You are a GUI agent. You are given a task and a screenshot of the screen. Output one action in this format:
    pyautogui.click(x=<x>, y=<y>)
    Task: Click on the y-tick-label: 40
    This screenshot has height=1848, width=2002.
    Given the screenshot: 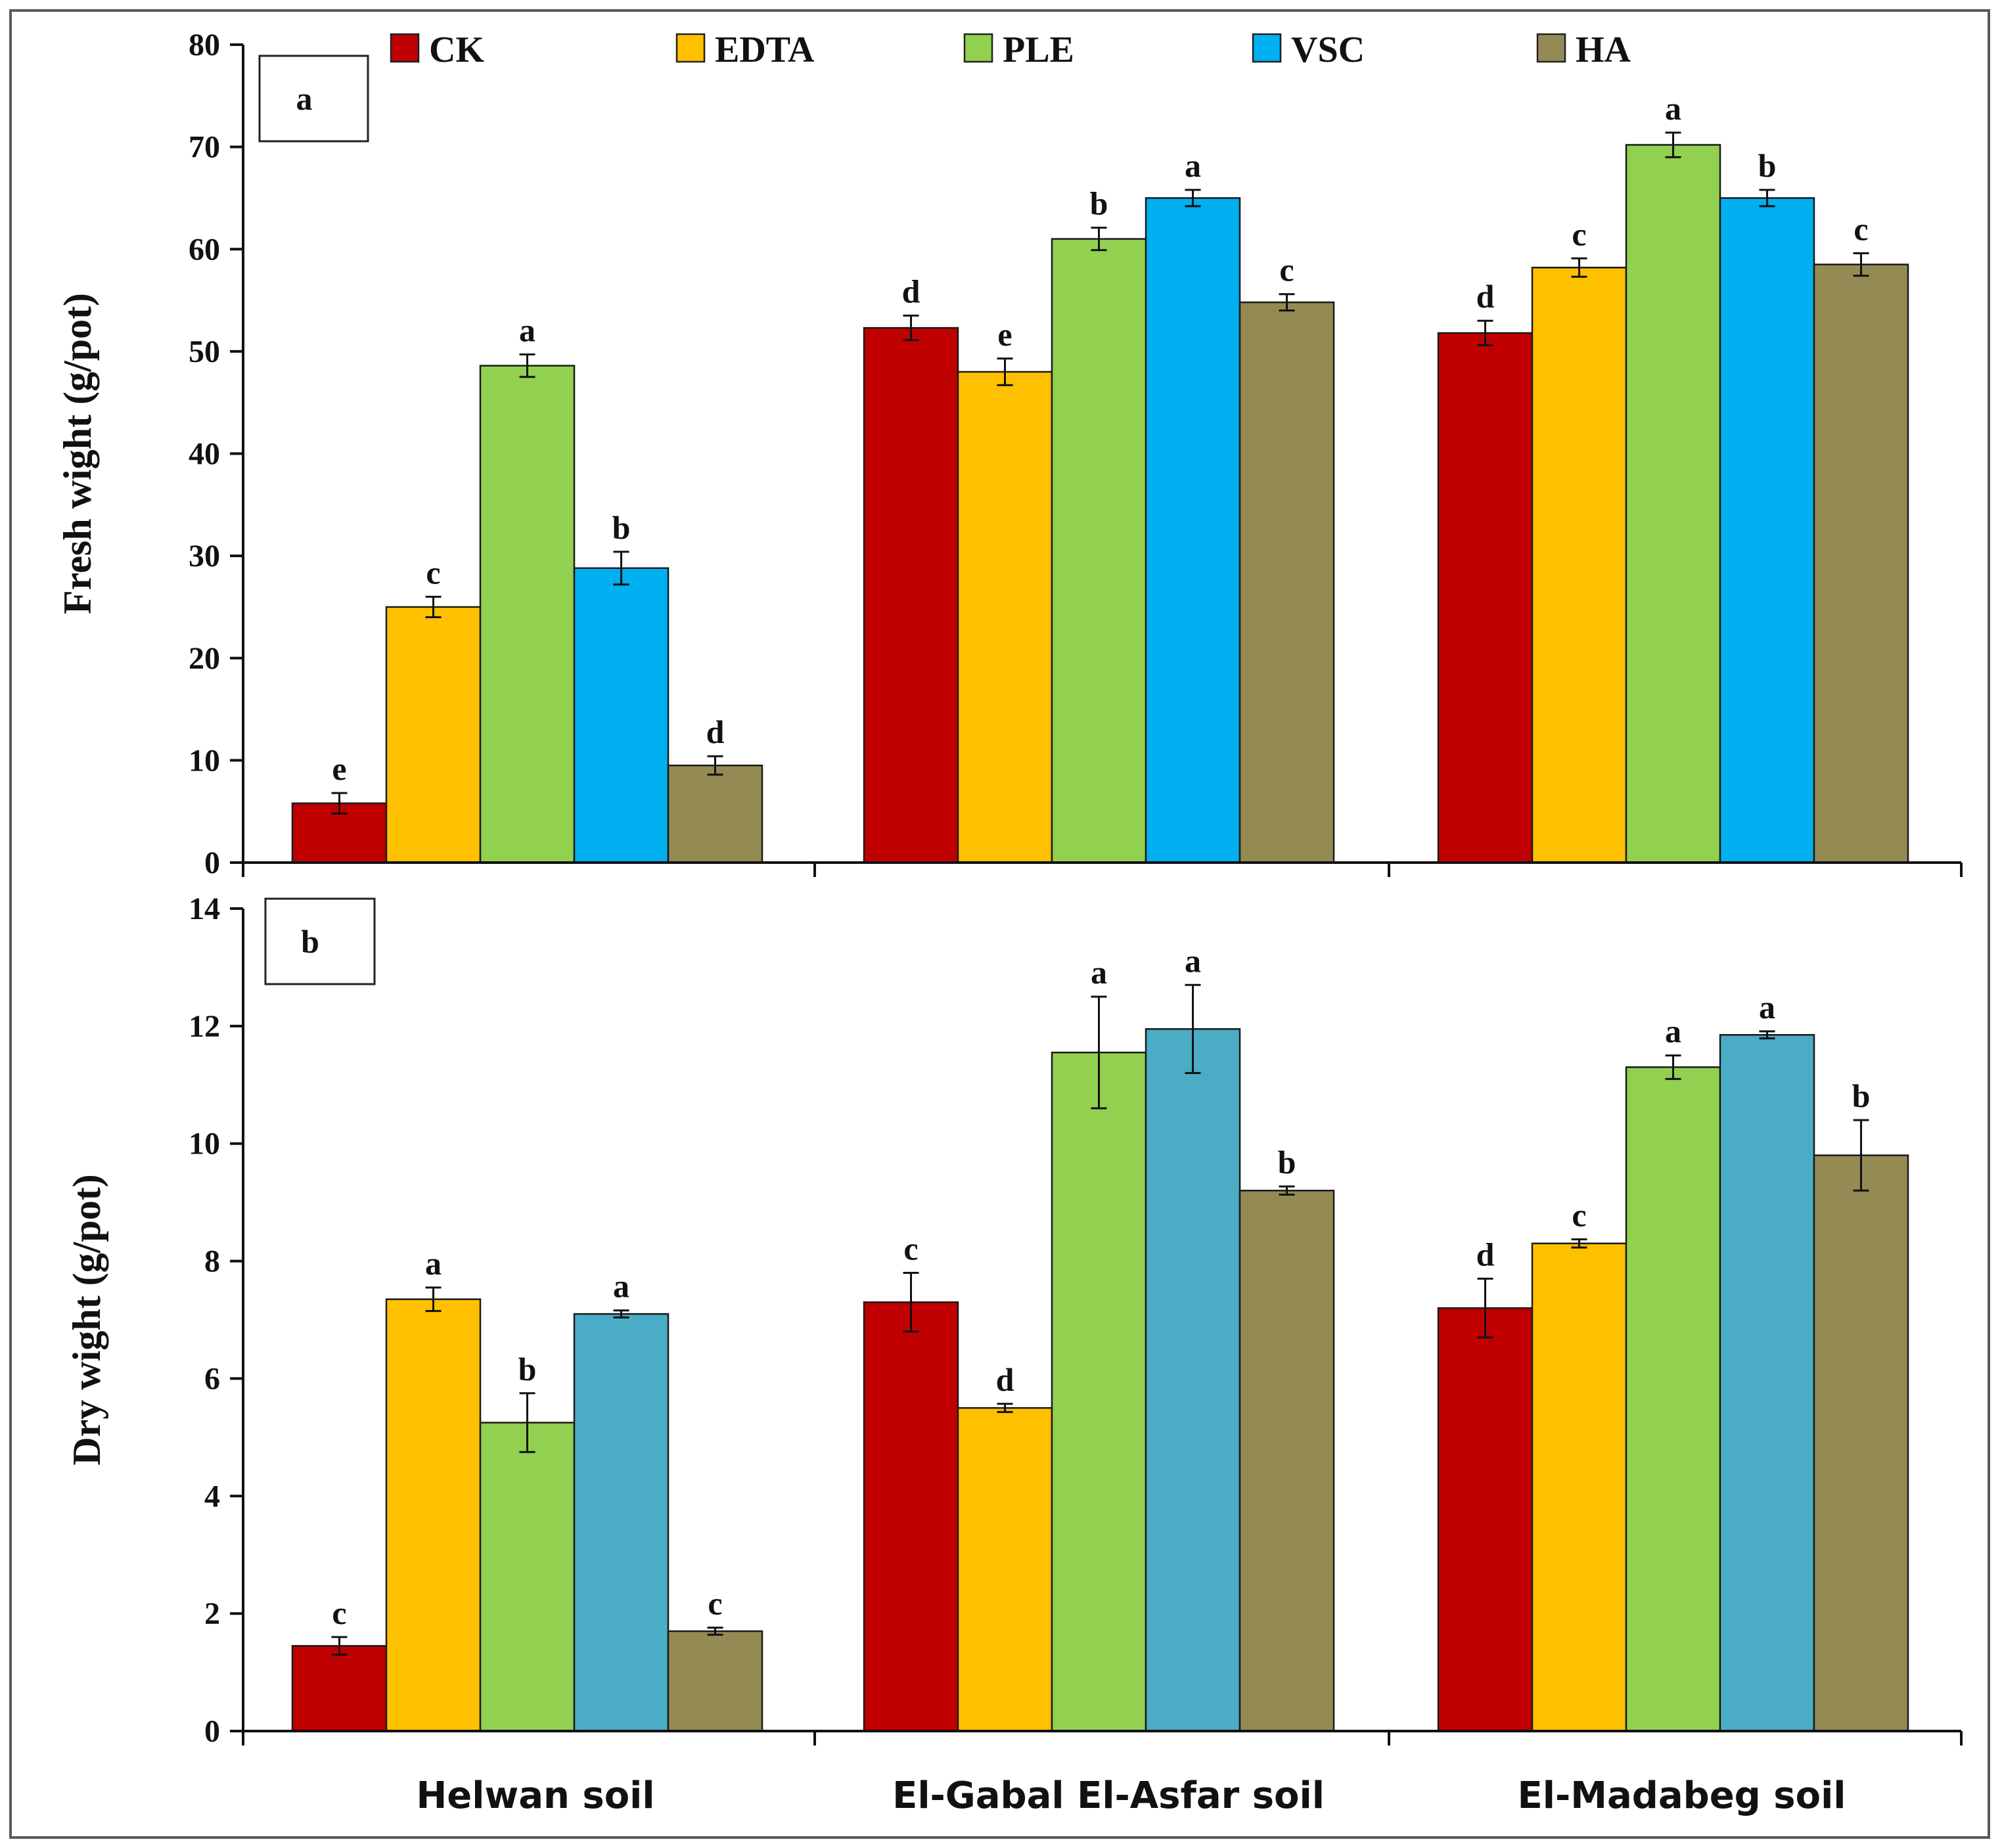 What is the action you would take?
    pyautogui.click(x=204, y=454)
    